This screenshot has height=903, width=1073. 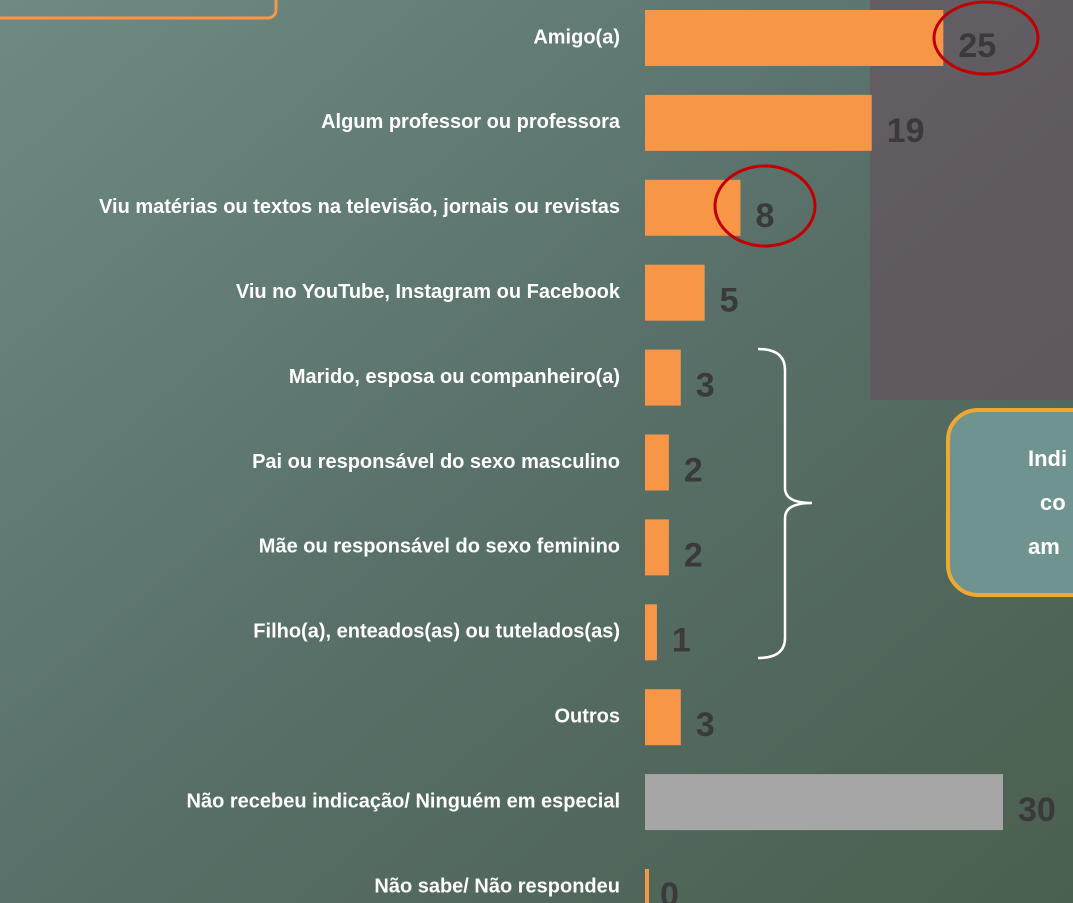 What do you see at coordinates (471, 122) in the screenshot?
I see `category-label: Algum professor ou professora` at bounding box center [471, 122].